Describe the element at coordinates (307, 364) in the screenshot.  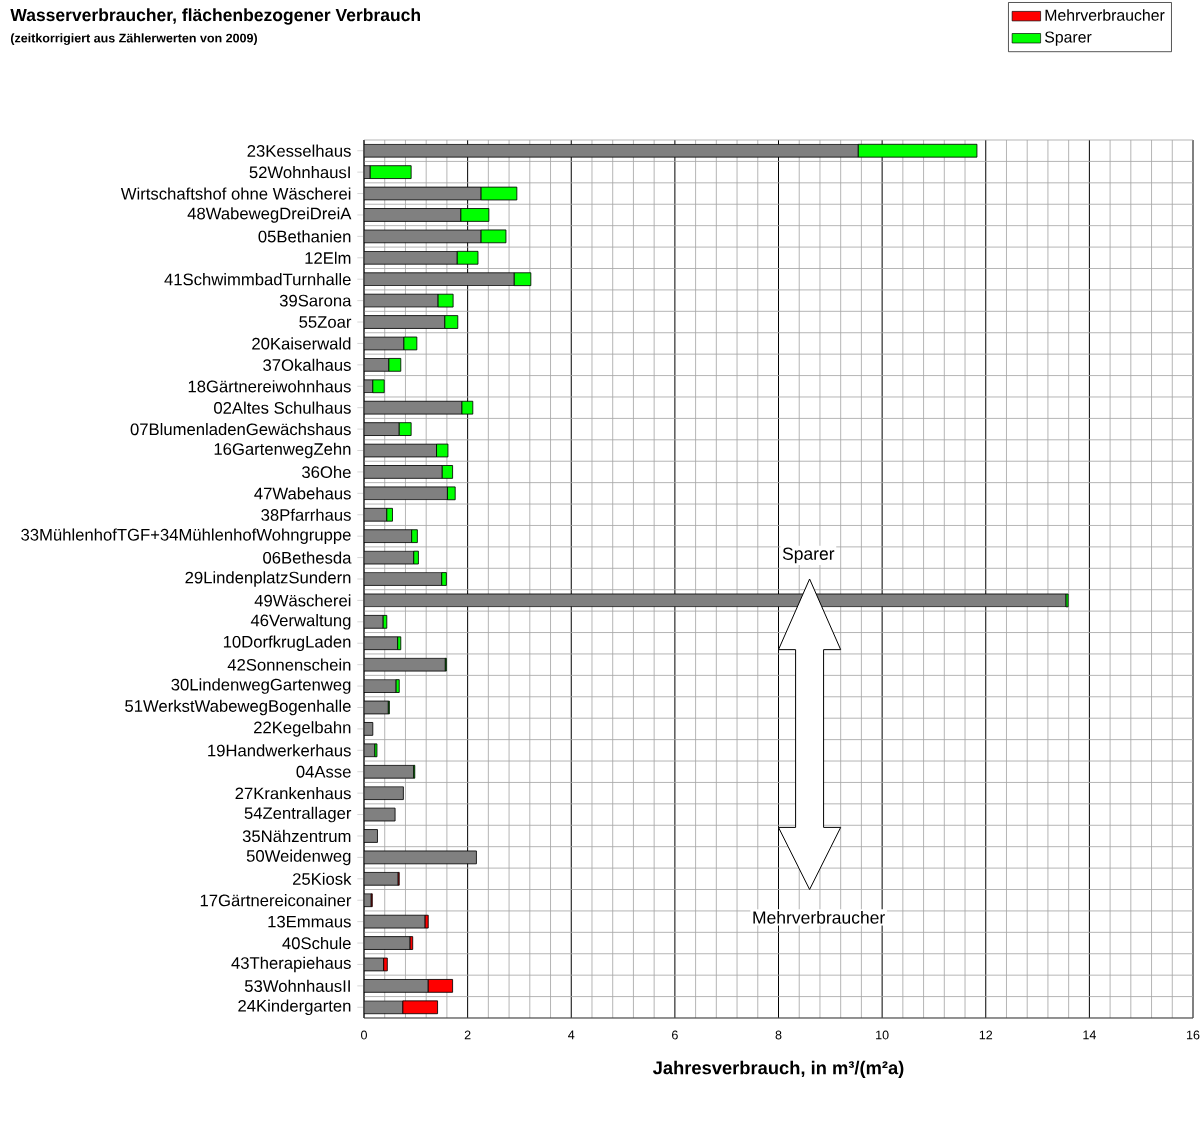
I see `y-tick-label: 37Okalhaus` at that location.